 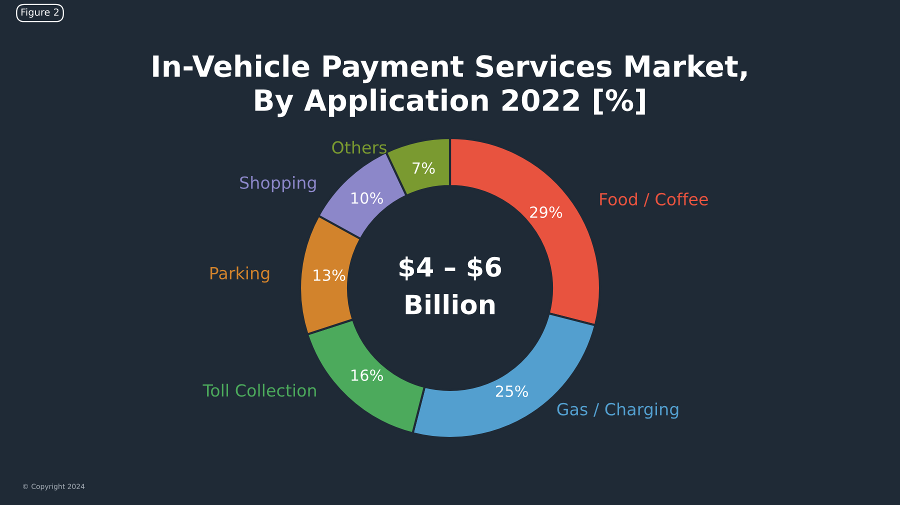 I want to click on chart-title: In-Vehicle Payment Services Market, By Application 2022 [%], so click(x=450, y=86).